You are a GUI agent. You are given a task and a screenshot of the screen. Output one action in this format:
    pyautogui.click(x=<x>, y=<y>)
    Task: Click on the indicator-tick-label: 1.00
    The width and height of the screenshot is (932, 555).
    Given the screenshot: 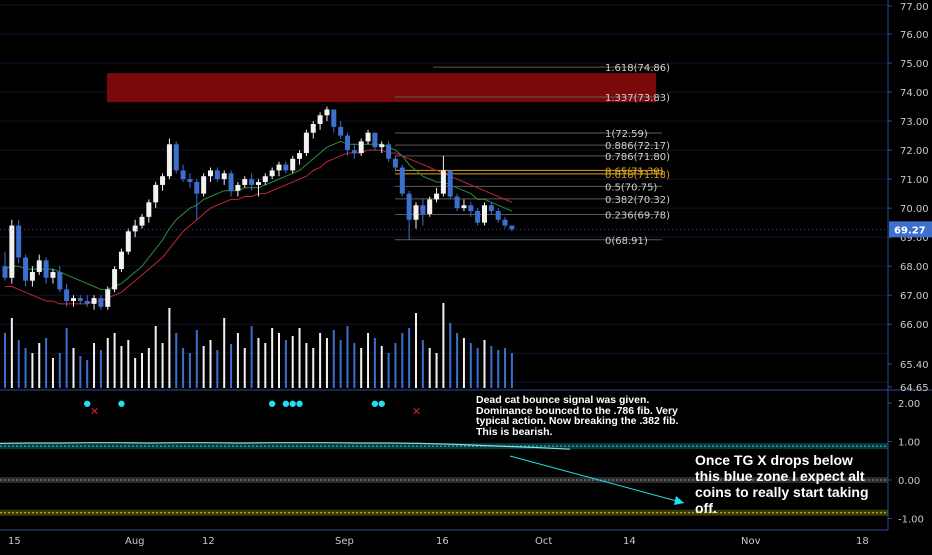 What is the action you would take?
    pyautogui.click(x=909, y=443)
    